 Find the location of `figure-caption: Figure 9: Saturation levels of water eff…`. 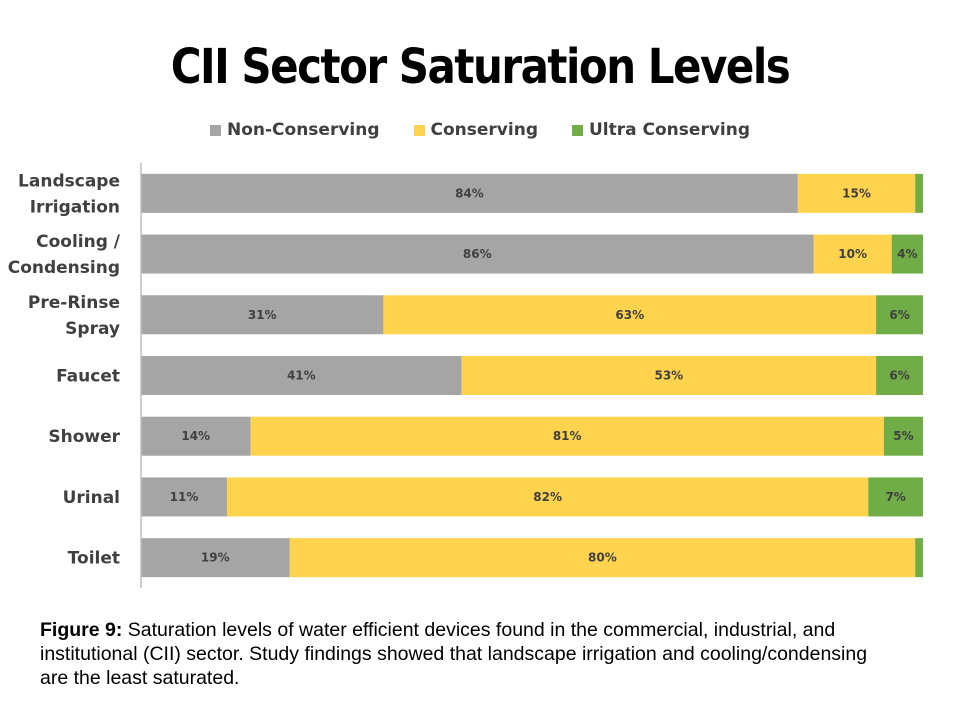

figure-caption: Figure 9: Saturation levels of water eff… is located at coordinates (470, 654).